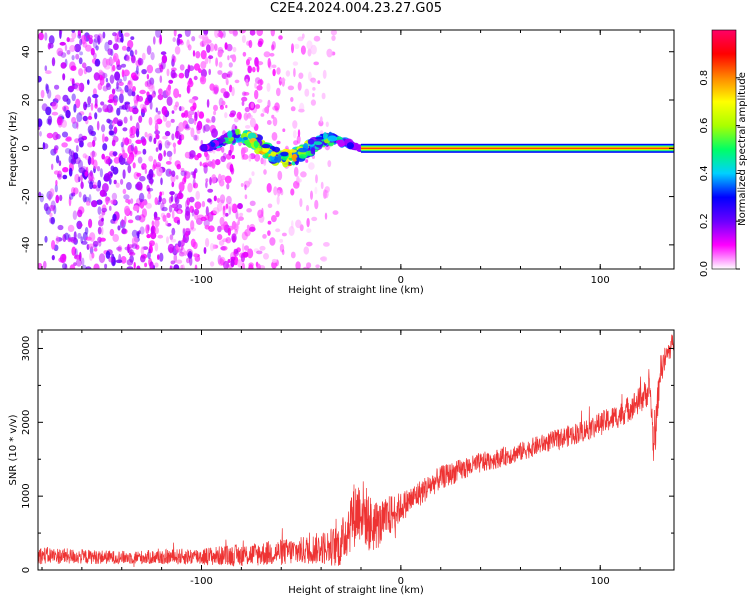 This screenshot has height=600, width=750. Describe the element at coordinates (26, 100) in the screenshot. I see `y-tick-label: 20` at that location.